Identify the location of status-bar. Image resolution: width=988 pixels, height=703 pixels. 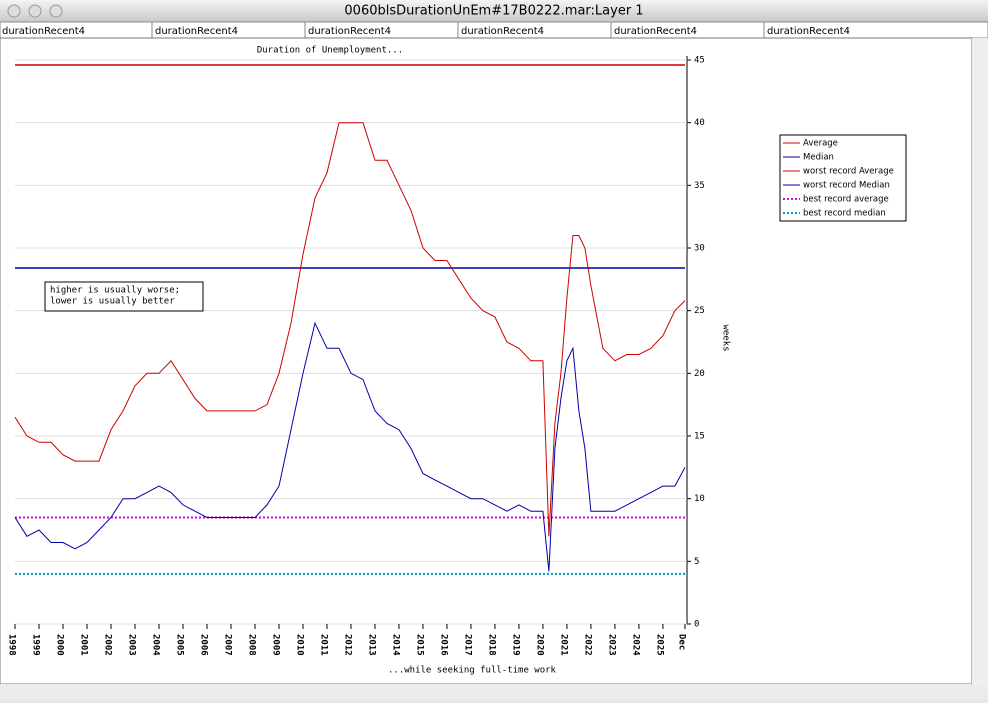
(494, 691).